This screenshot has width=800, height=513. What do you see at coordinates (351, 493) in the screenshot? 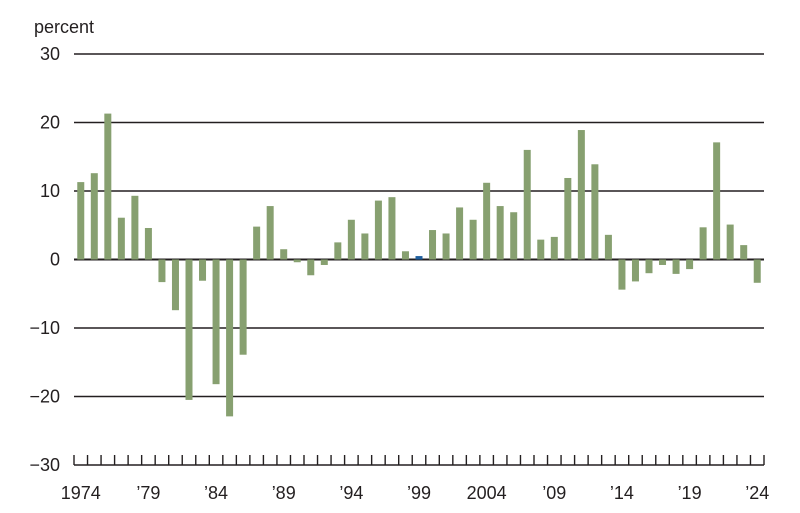
I see `x-tick-label: ’94` at bounding box center [351, 493].